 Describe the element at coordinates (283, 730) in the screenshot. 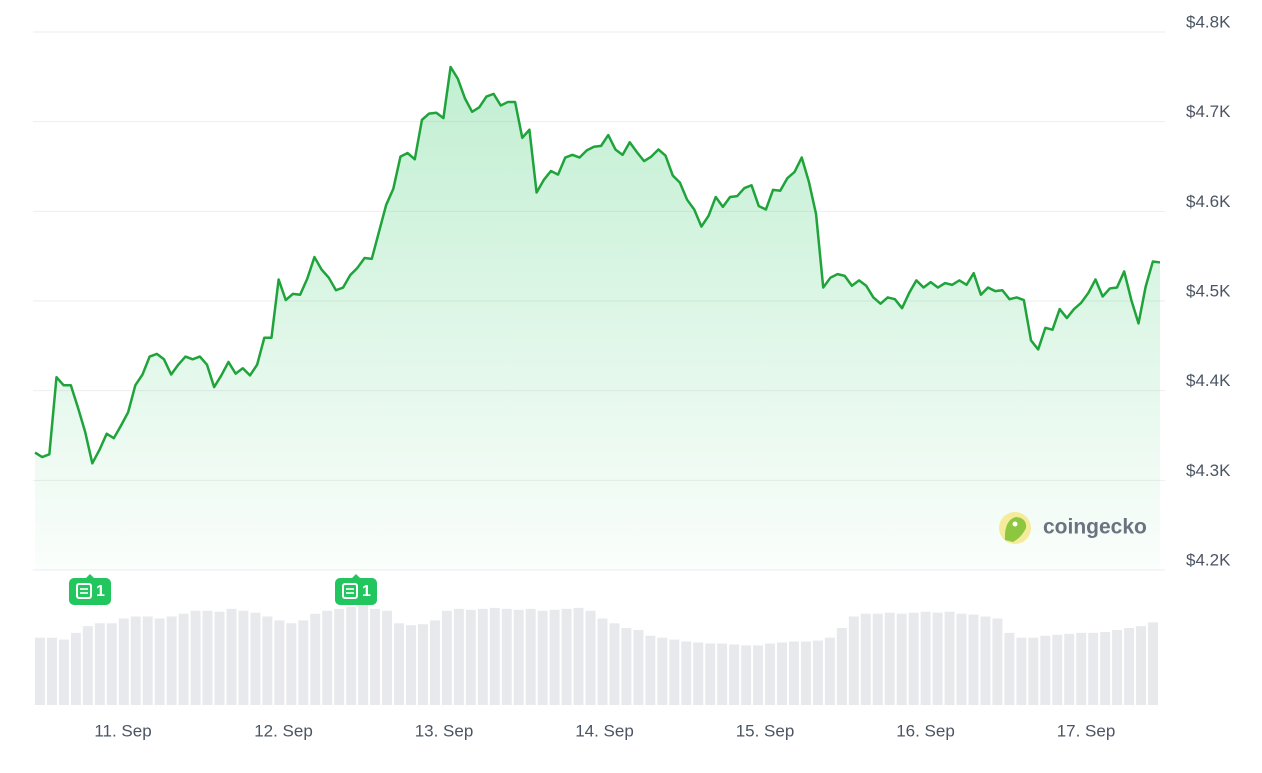

I see `x-tick-label: 12. Sep` at that location.